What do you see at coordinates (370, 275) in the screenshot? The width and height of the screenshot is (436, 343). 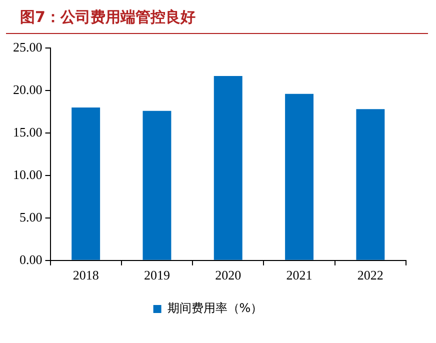 I see `x-tick-label: 2022` at bounding box center [370, 275].